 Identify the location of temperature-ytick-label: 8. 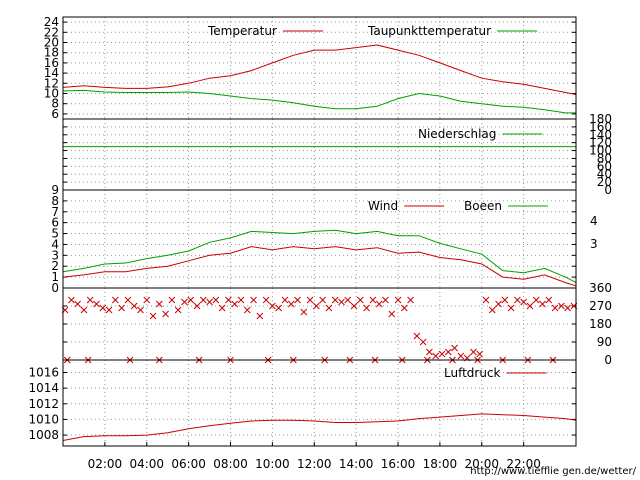
(55, 104).